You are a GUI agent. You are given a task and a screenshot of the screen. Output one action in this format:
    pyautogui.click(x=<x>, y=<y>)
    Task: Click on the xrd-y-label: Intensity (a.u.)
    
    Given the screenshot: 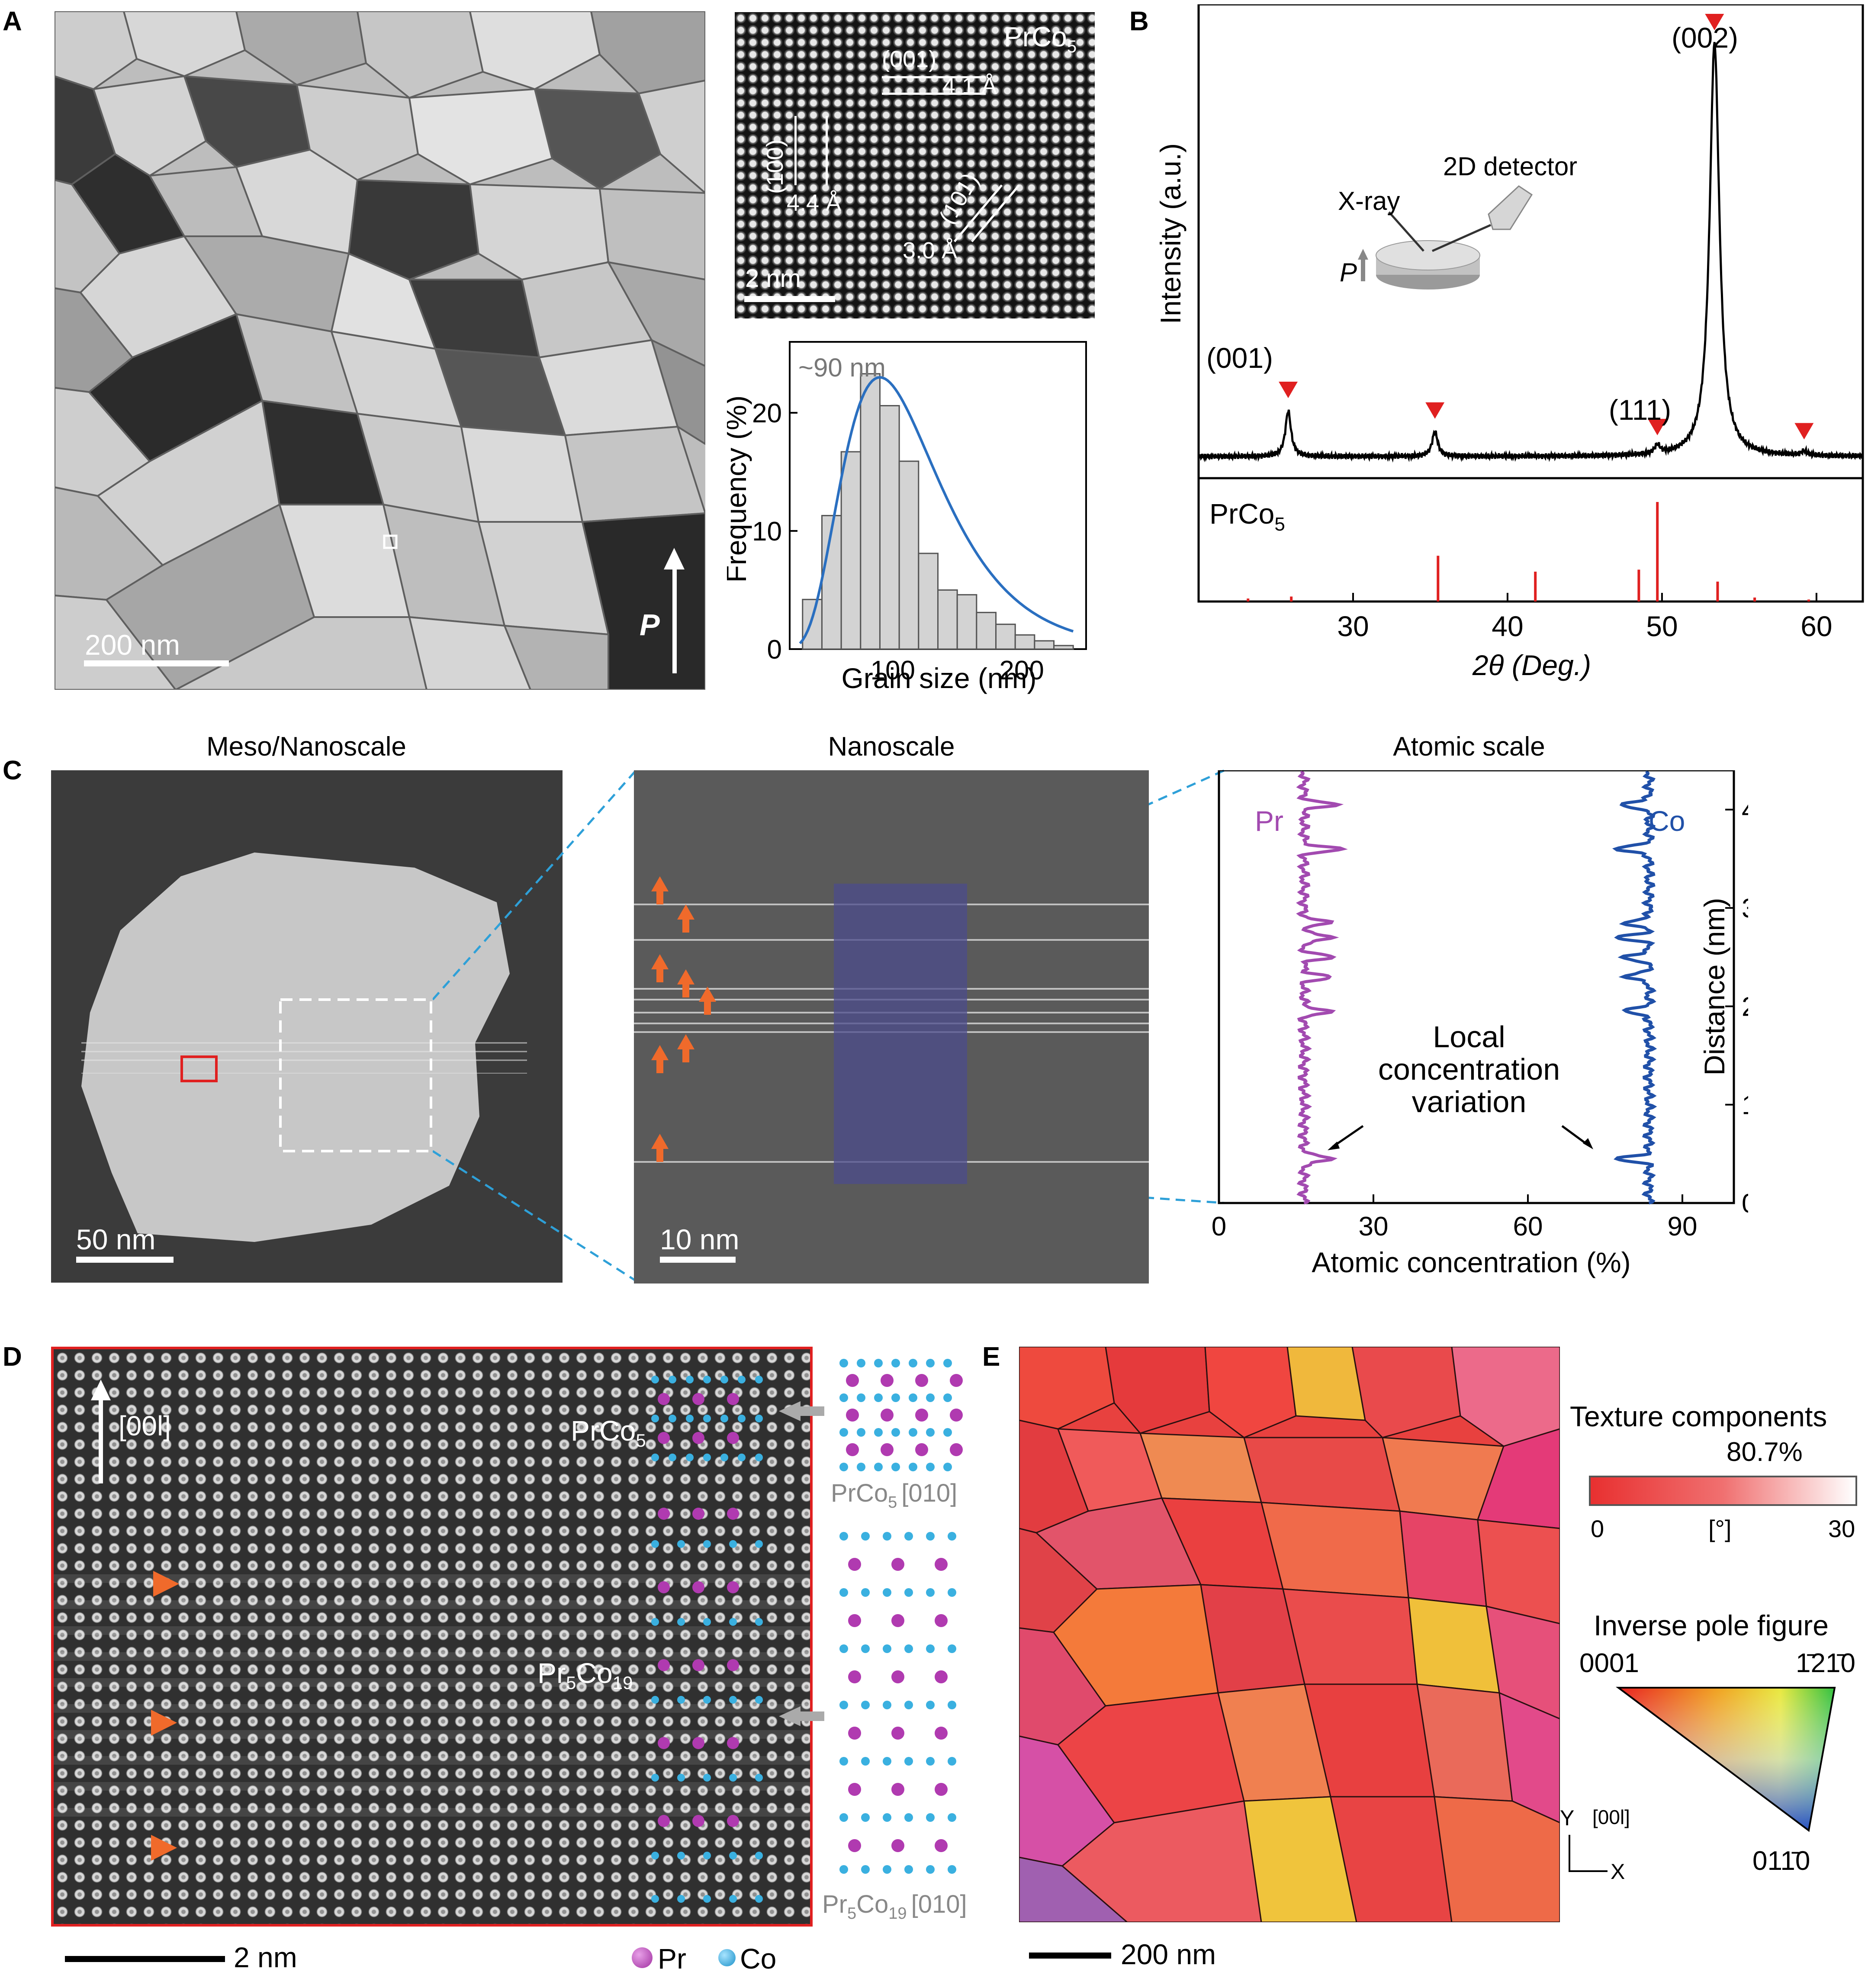 What is the action you would take?
    pyautogui.click(x=1170, y=233)
    